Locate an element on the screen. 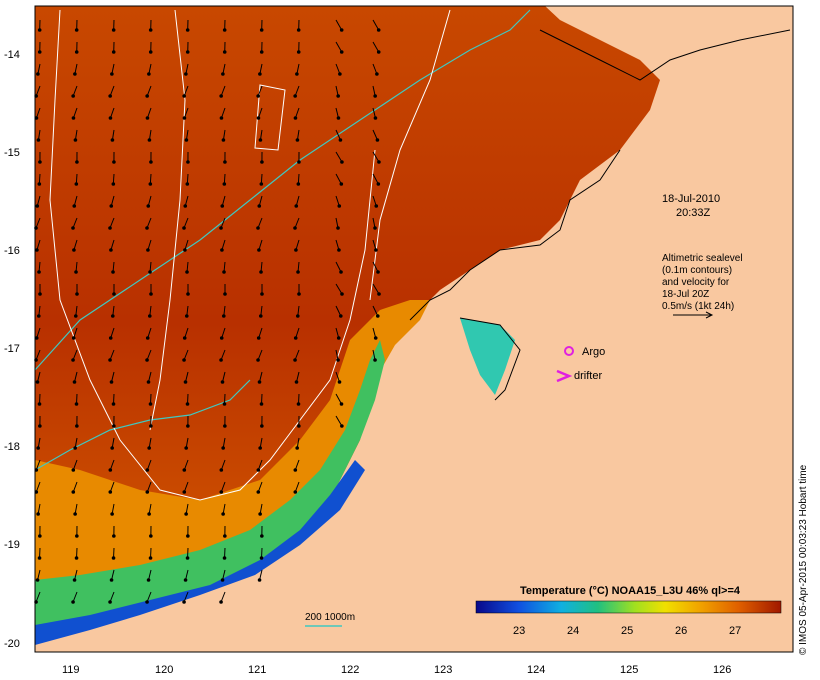 The height and width of the screenshot is (680, 820). timestamp-date: 18-Jul-2010 is located at coordinates (691, 199).